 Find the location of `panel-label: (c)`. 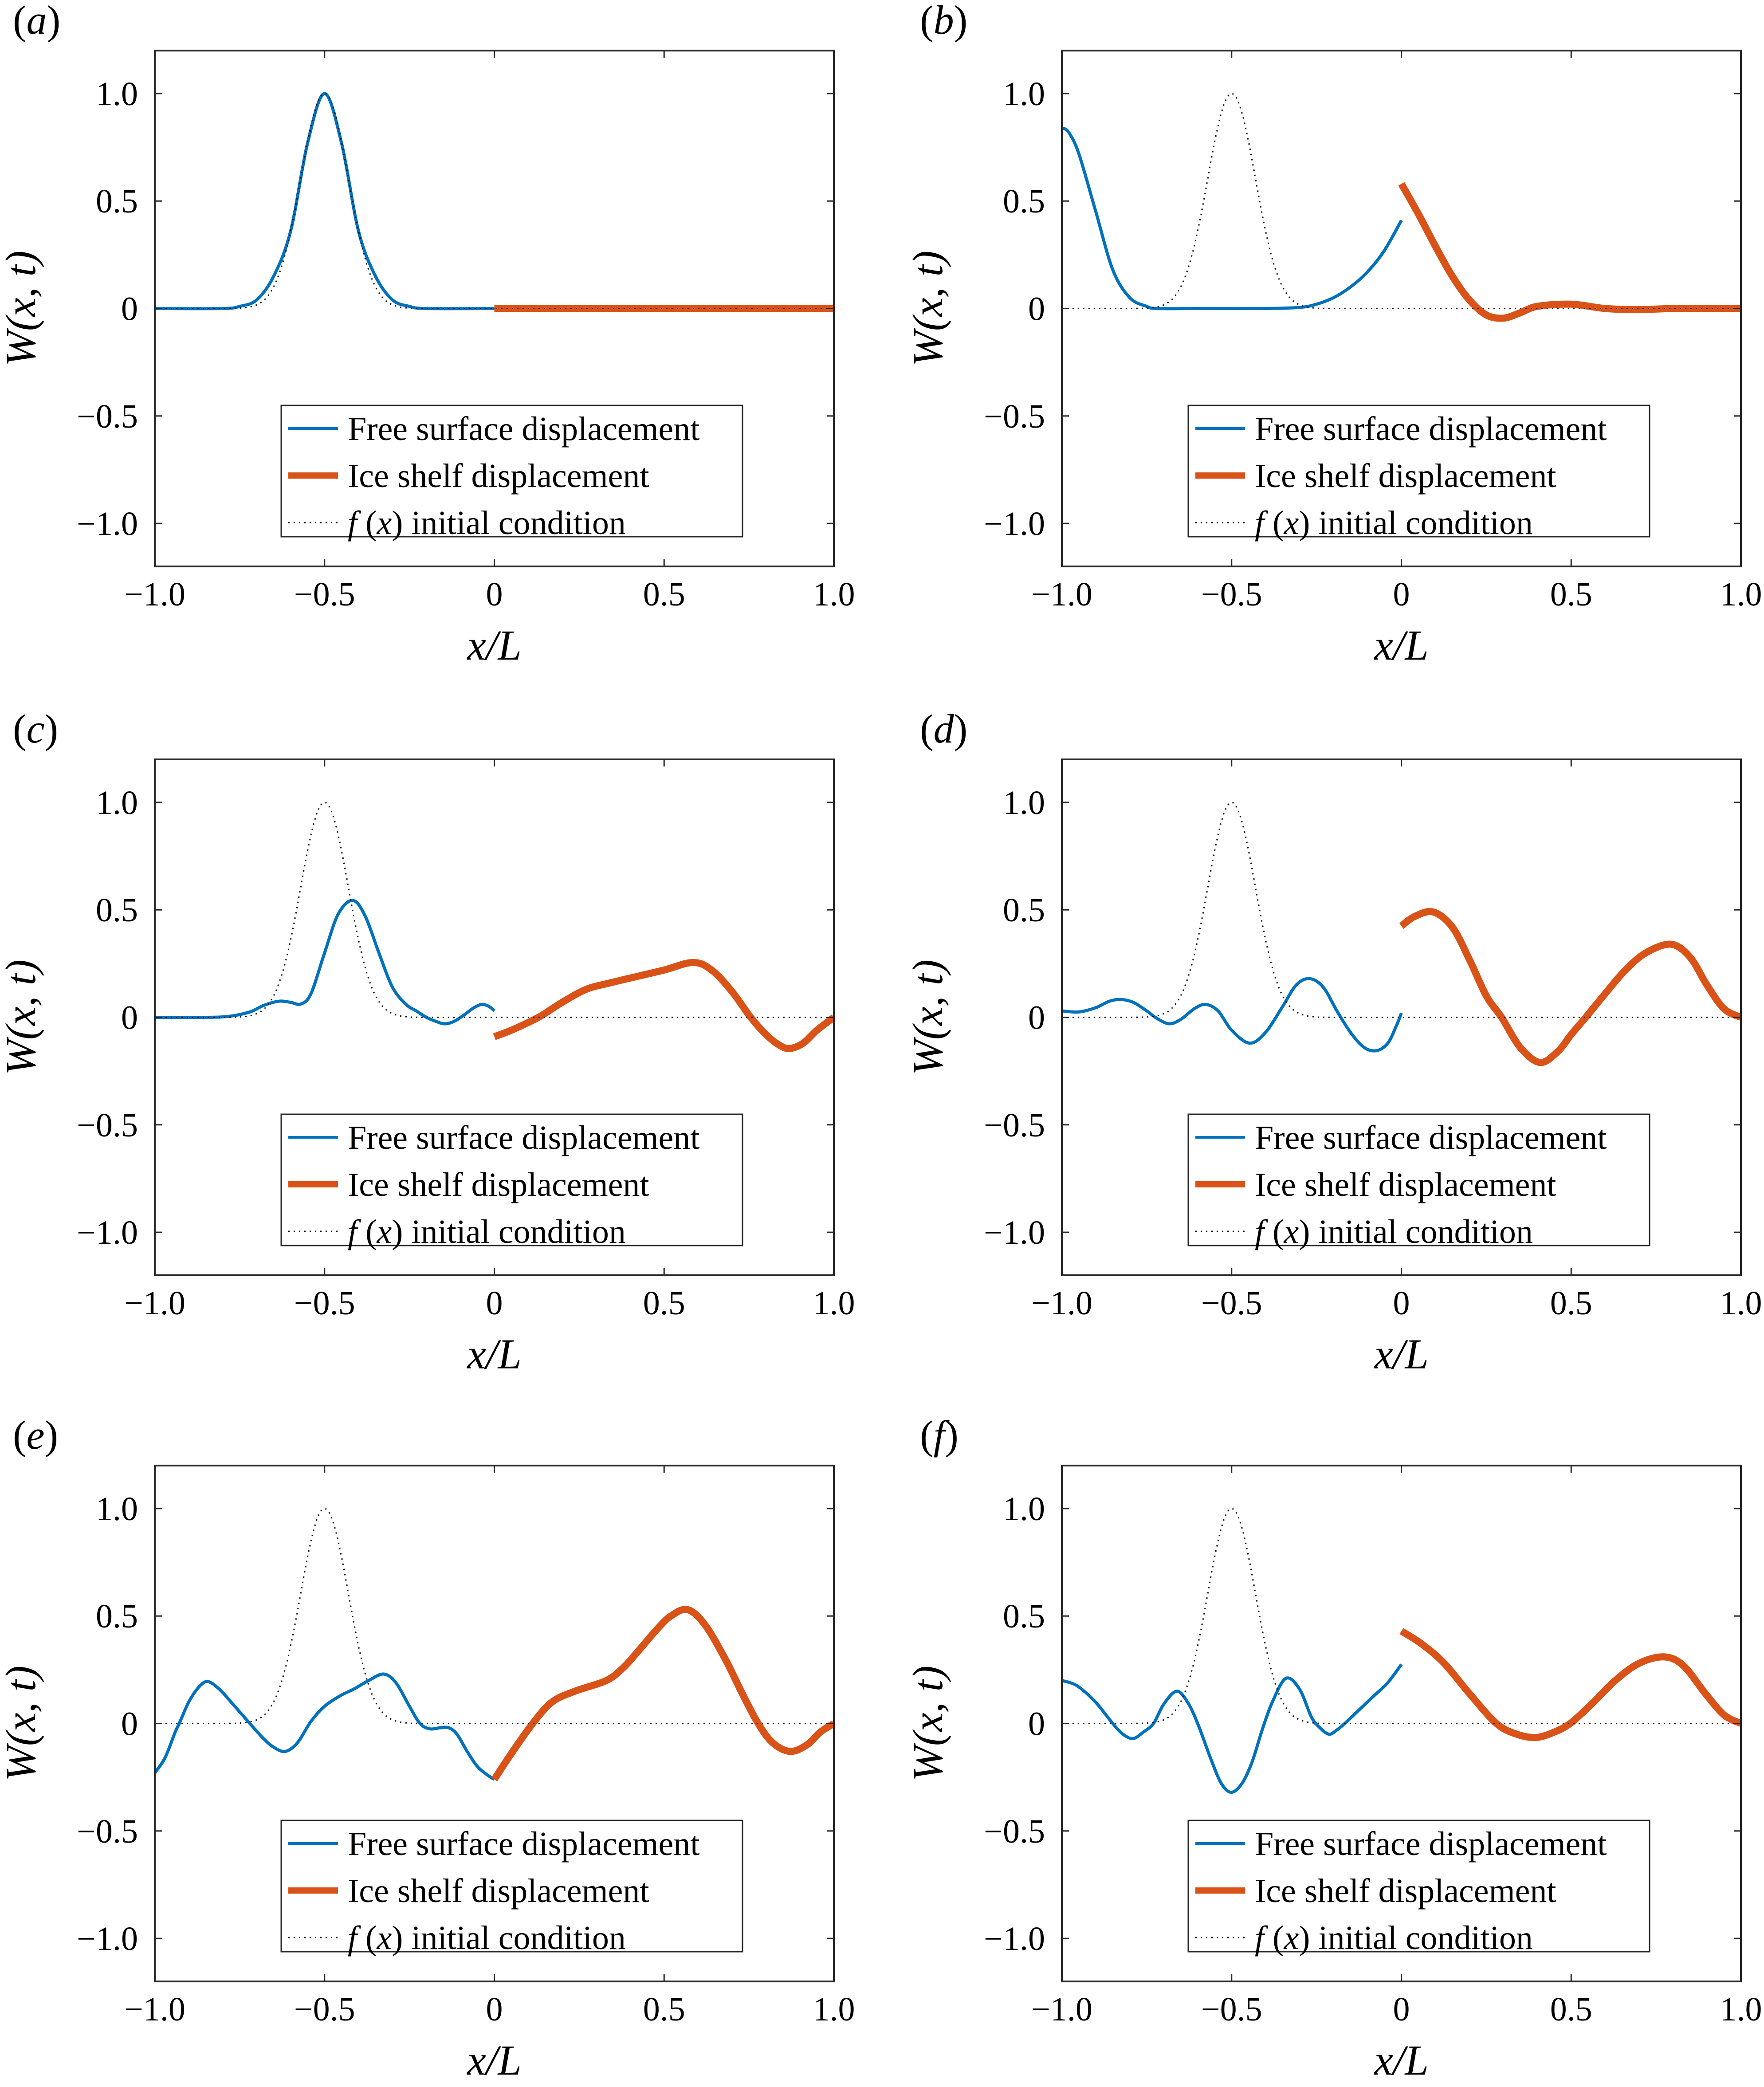

panel-label: (c) is located at coordinates (35, 729).